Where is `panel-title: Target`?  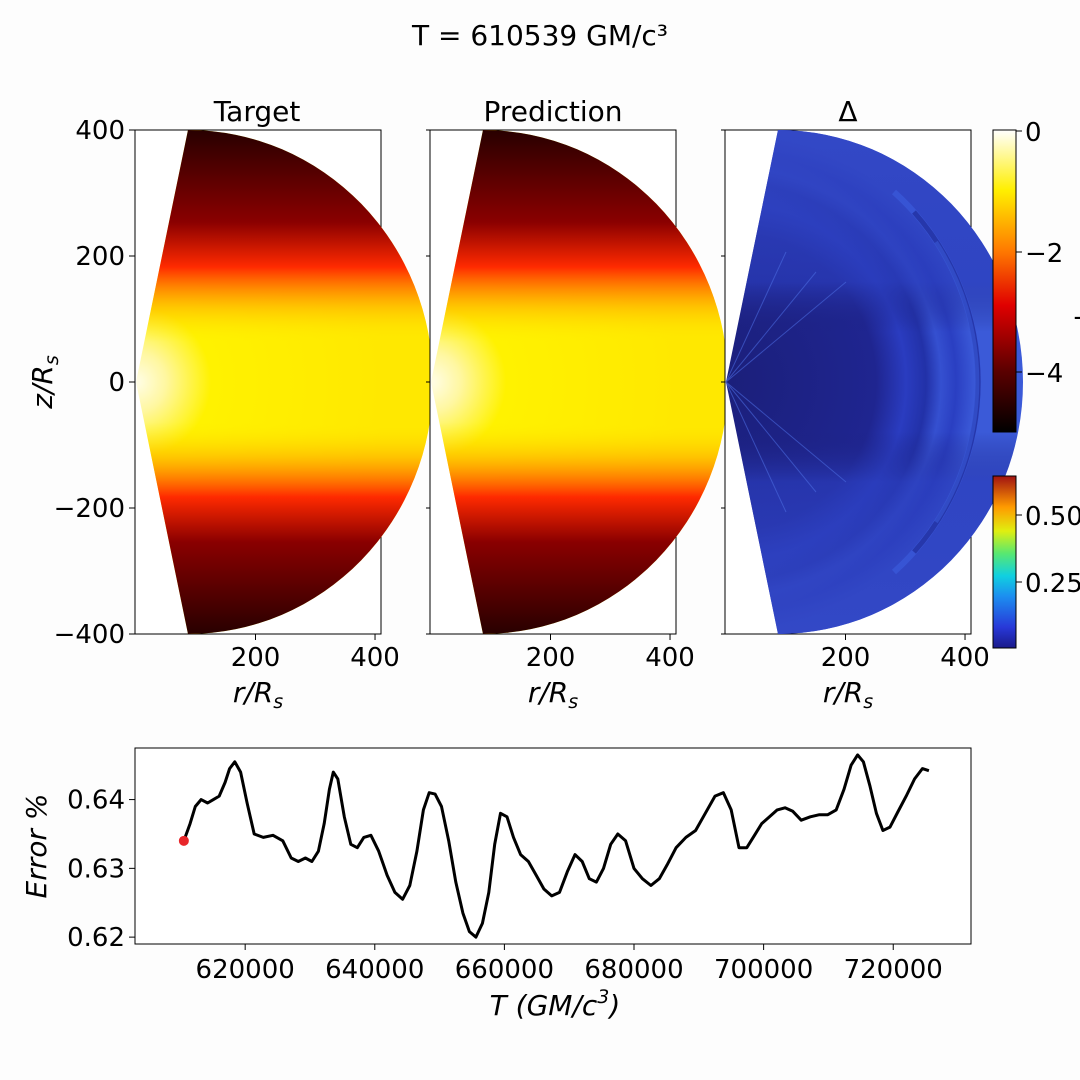
panel-title: Target is located at coordinates (257, 111).